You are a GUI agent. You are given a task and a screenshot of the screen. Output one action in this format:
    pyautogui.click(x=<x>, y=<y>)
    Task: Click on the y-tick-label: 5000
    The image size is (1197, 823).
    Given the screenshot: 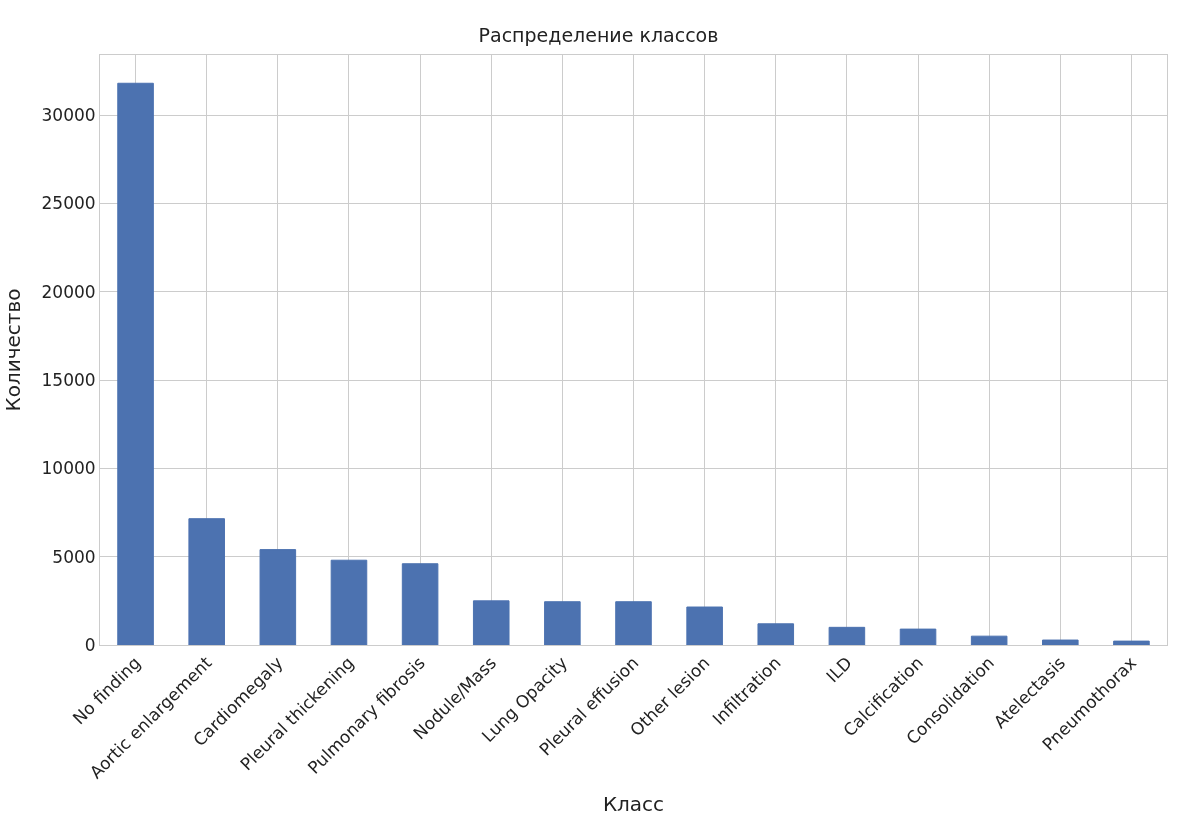 What is the action you would take?
    pyautogui.click(x=74, y=556)
    